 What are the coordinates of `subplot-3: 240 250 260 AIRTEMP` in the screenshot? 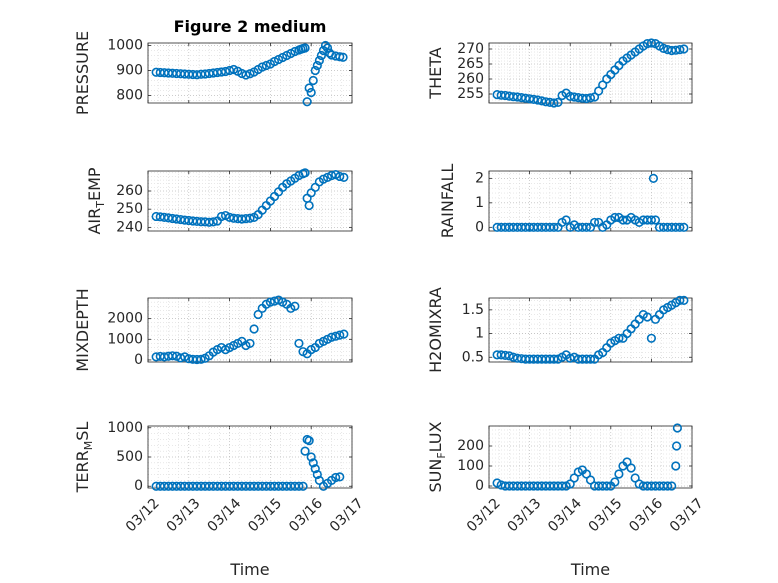 It's located at (219, 201).